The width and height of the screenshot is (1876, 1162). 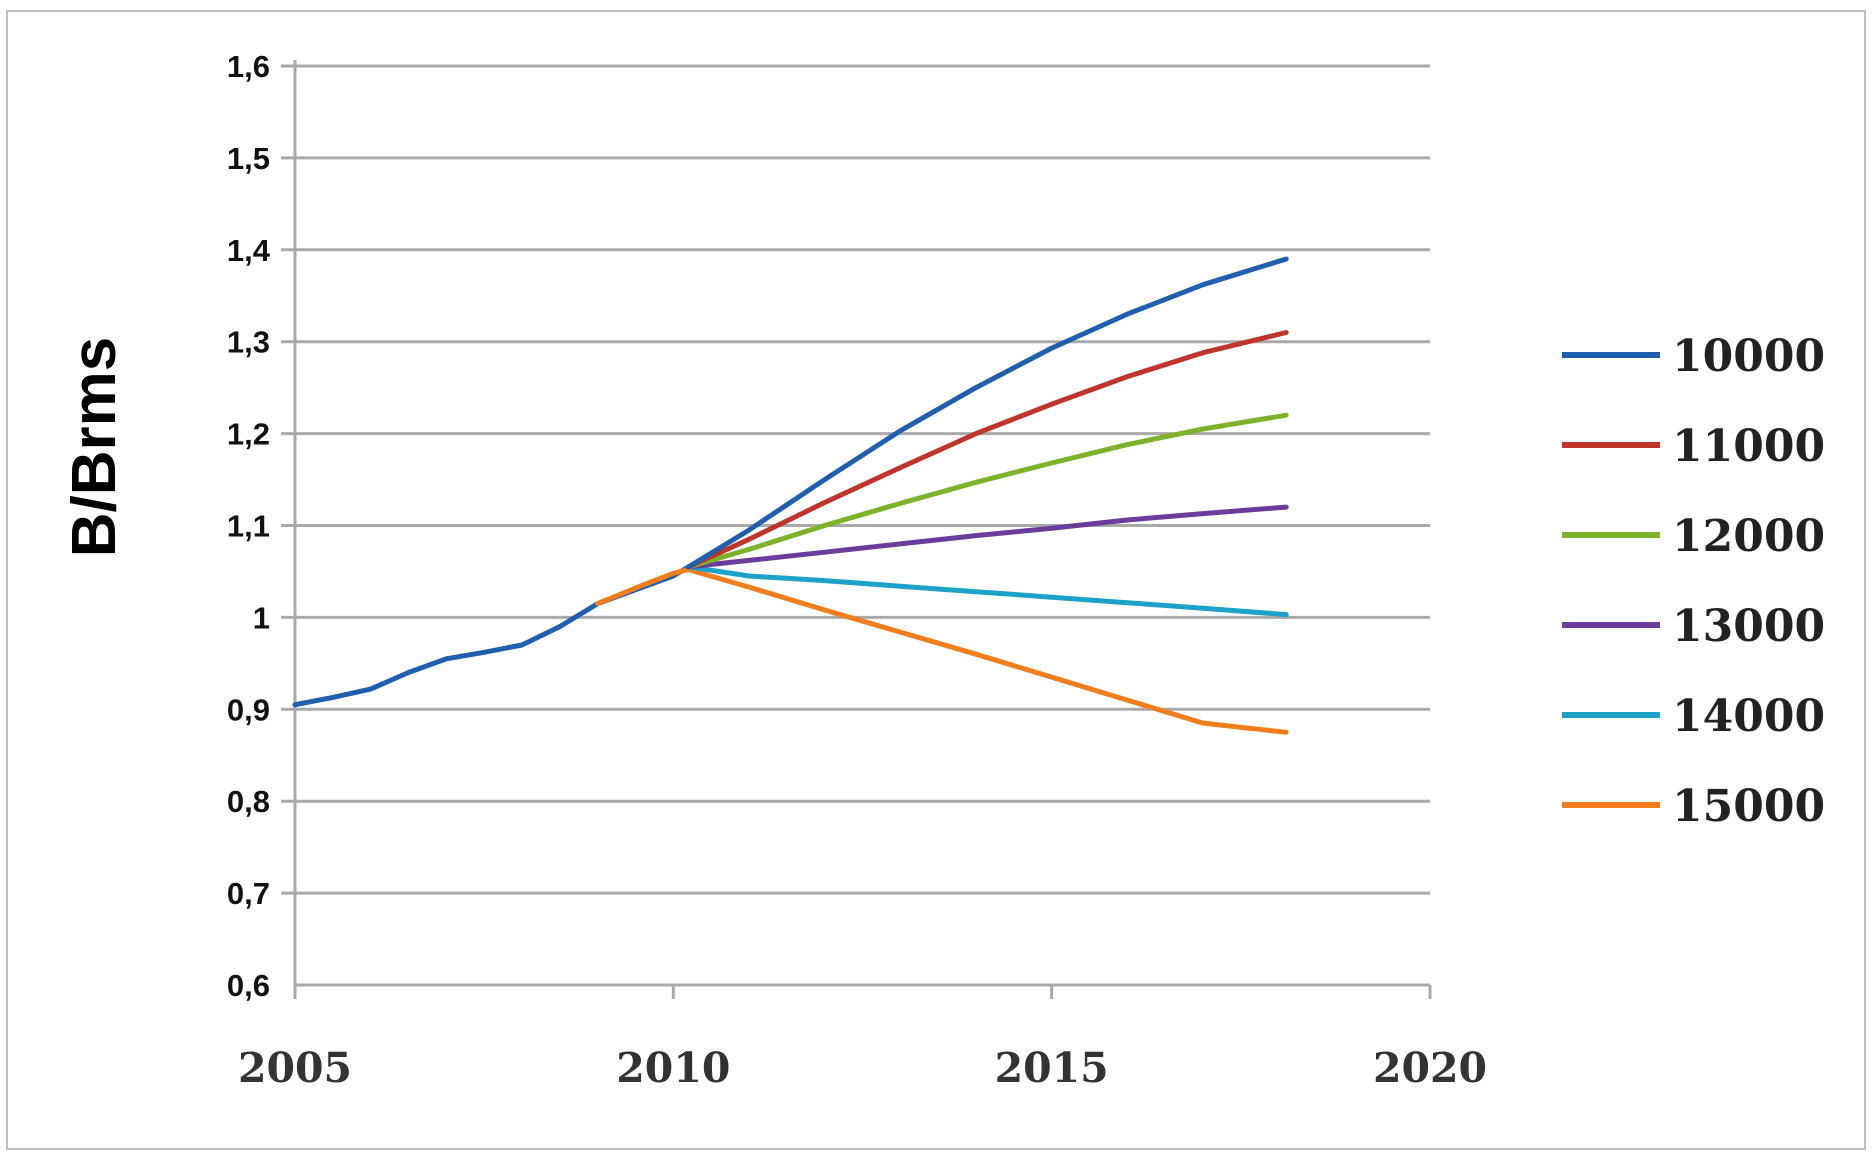 What do you see at coordinates (248, 709) in the screenshot?
I see `y-tick-label: 0,9` at bounding box center [248, 709].